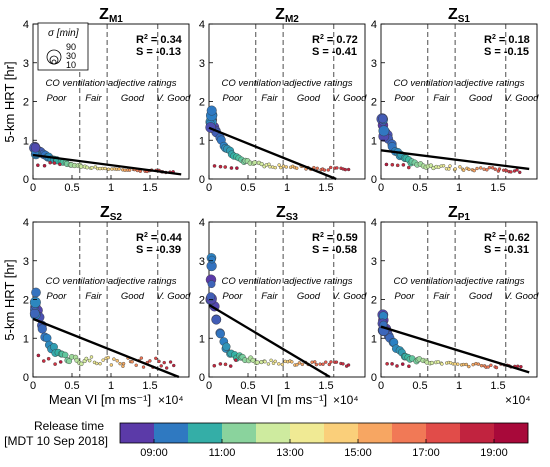  What do you see at coordinates (159, 238) in the screenshot?
I see `r2-stat: R2 = 0.44` at bounding box center [159, 238].